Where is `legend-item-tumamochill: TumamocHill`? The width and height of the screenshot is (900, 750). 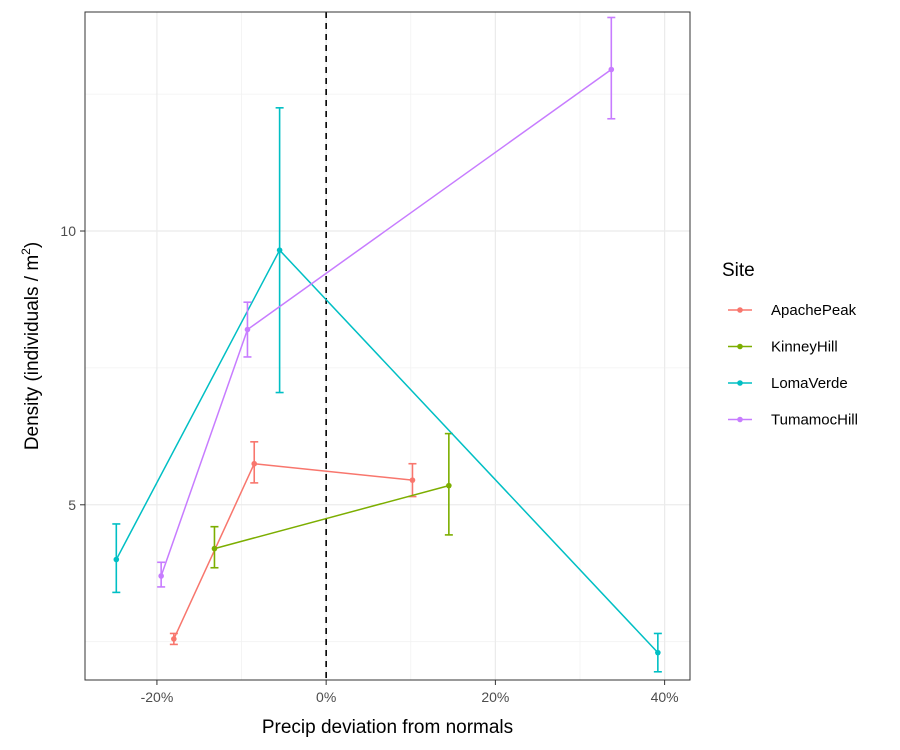 legend-item-tumamochill: TumamocHill is located at coordinates (793, 420).